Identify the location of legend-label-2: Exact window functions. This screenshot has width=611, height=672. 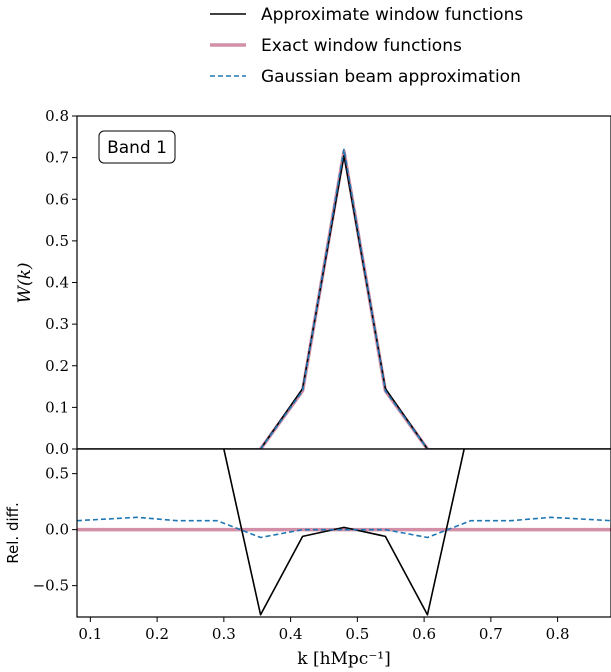
(361, 46).